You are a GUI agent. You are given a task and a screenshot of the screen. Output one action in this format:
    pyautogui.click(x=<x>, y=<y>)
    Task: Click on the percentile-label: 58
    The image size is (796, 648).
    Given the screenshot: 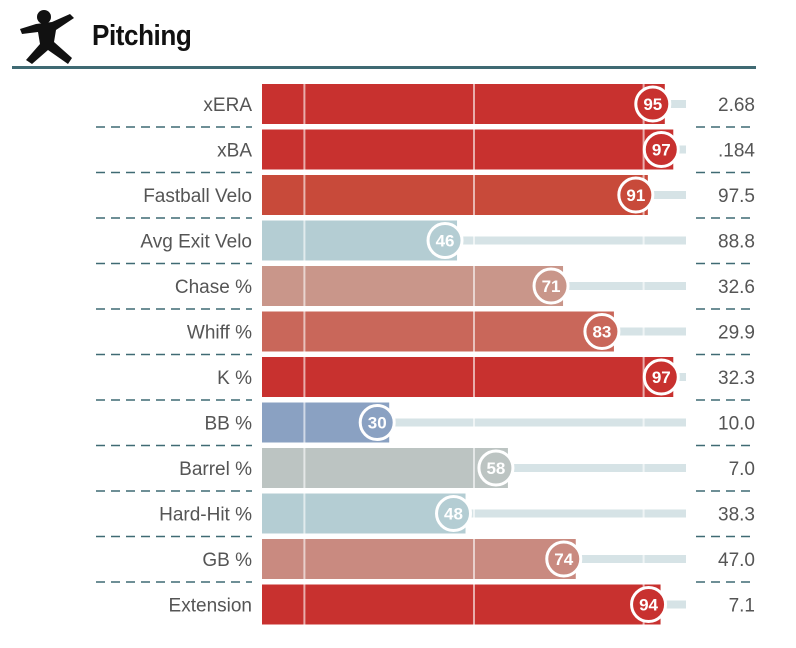 What is the action you would take?
    pyautogui.click(x=495, y=468)
    